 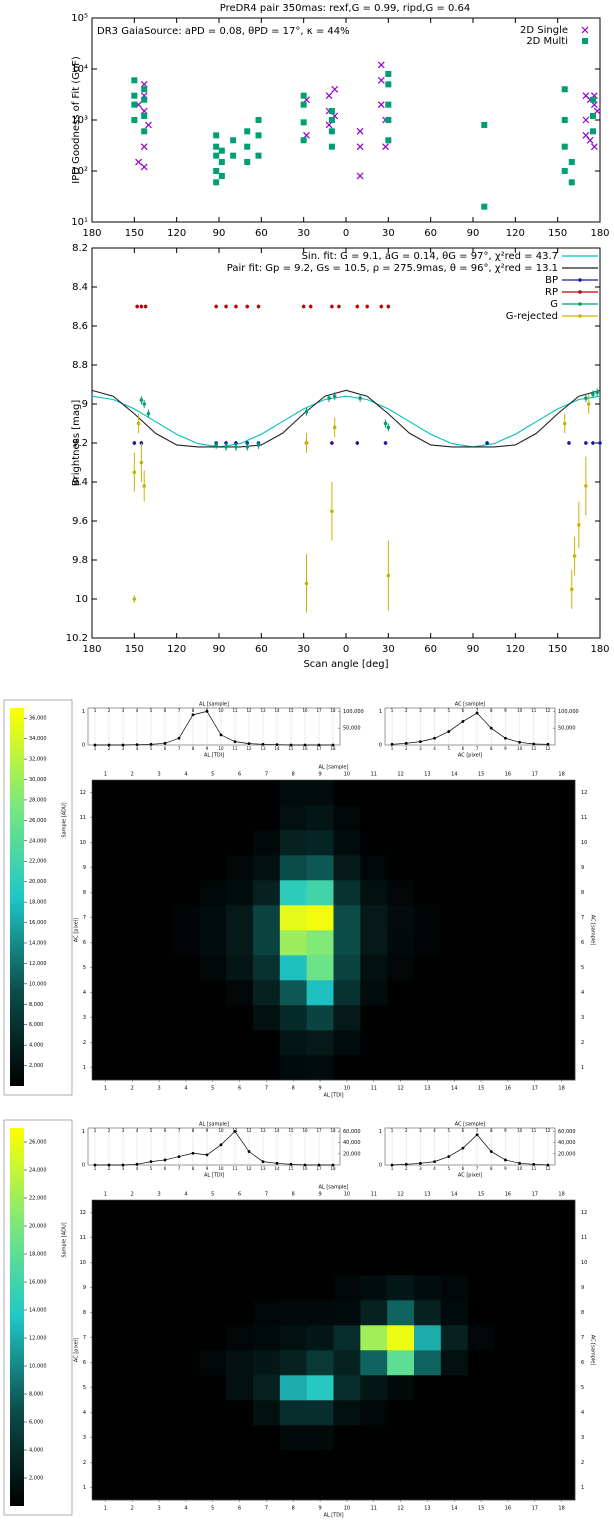 What do you see at coordinates (80, 365) in the screenshot?
I see `y-tick-label: 8.8` at bounding box center [80, 365].